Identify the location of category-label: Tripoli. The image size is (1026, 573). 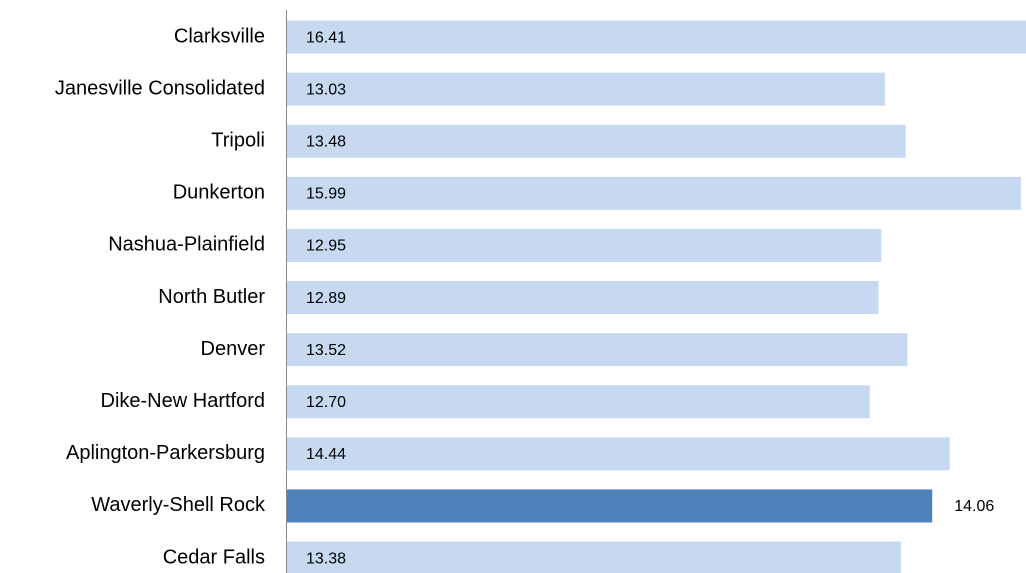
(238, 141).